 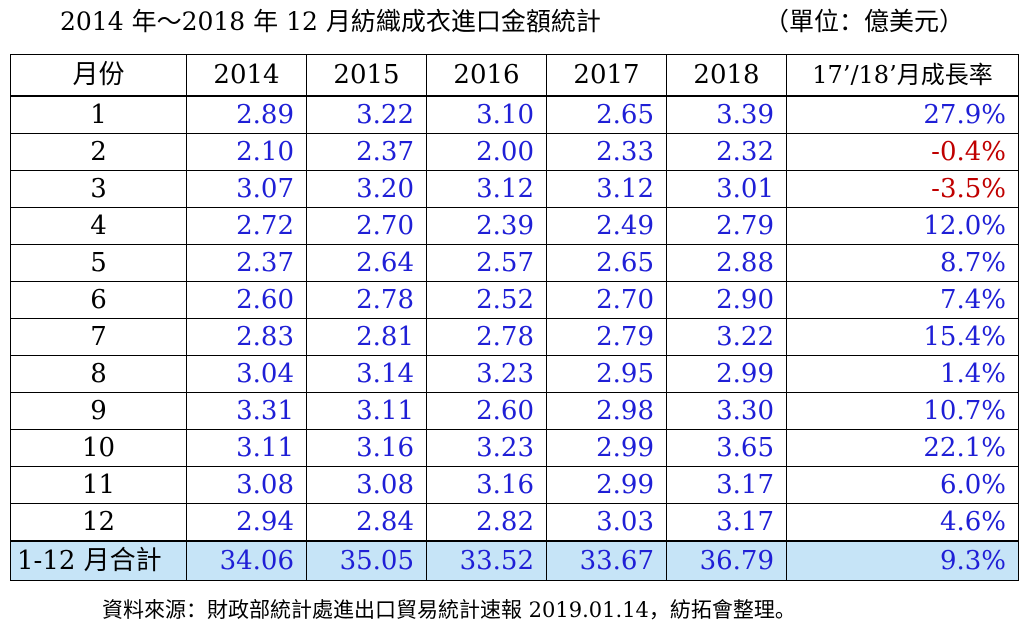 I want to click on value-cell-2015: 2.37, so click(x=366, y=152).